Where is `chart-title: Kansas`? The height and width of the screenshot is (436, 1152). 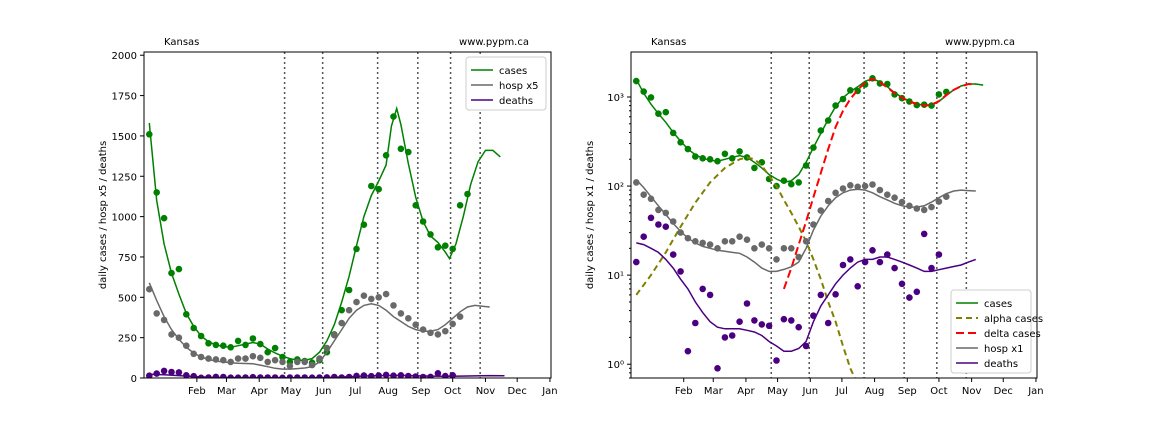
chart-title: Kansas is located at coordinates (181, 42).